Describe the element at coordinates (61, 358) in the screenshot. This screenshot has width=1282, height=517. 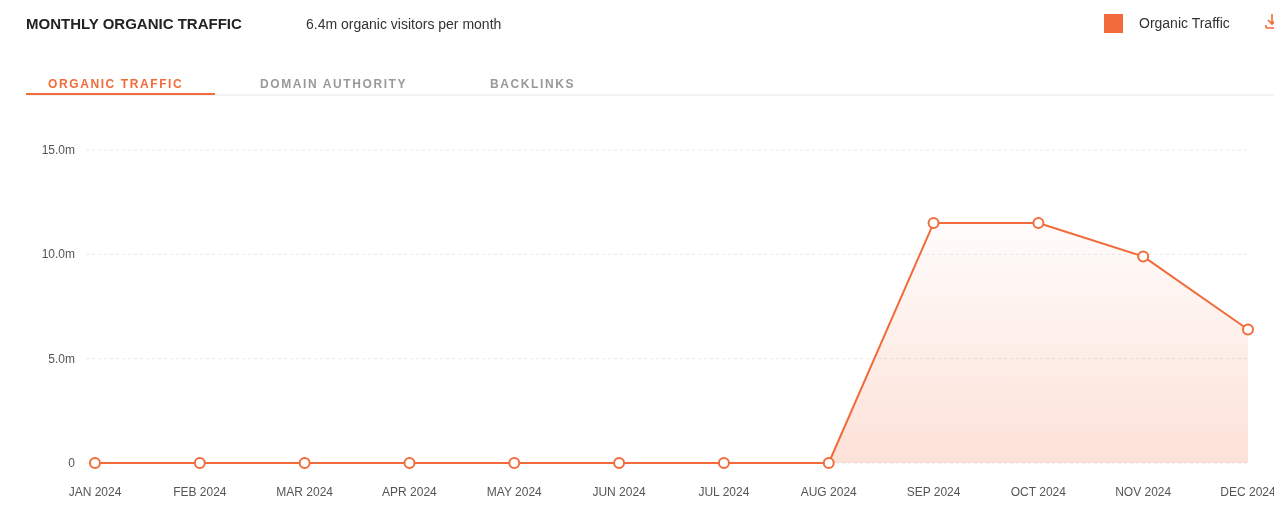
I see `y-tick-label: 5.0m` at that location.